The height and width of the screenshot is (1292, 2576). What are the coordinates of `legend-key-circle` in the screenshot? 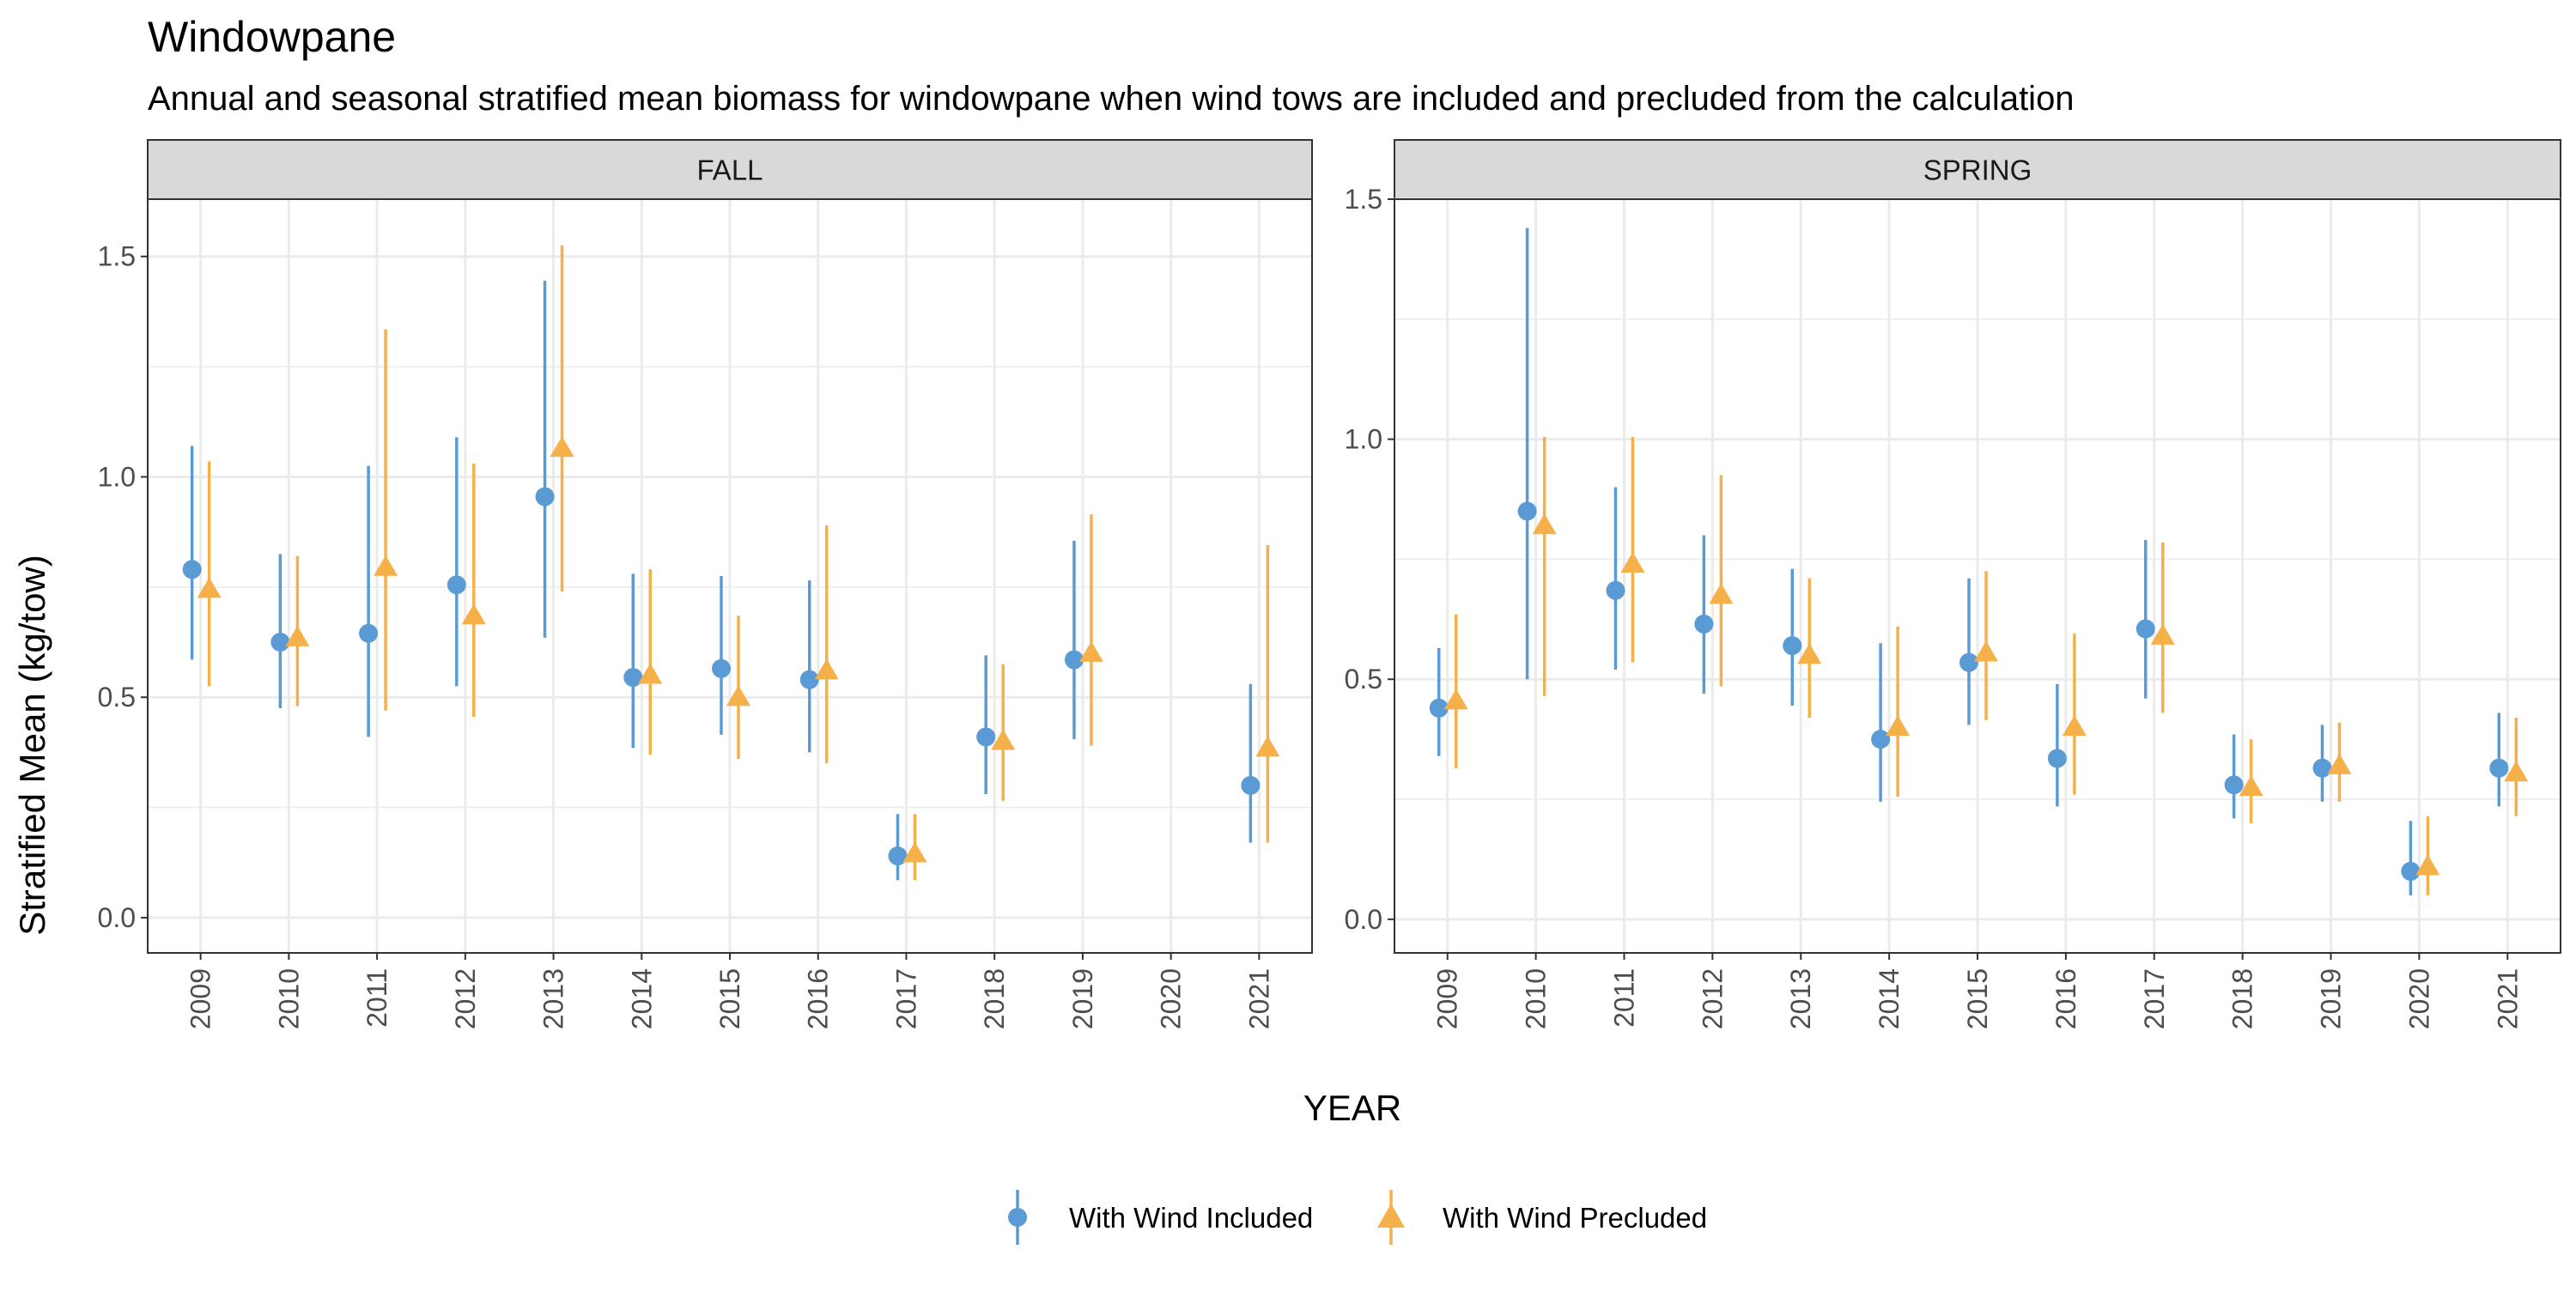 It's located at (1017, 1217).